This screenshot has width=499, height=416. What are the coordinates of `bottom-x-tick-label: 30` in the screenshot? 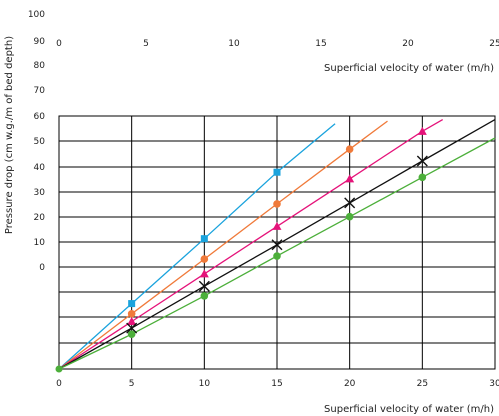 It's located at (494, 384).